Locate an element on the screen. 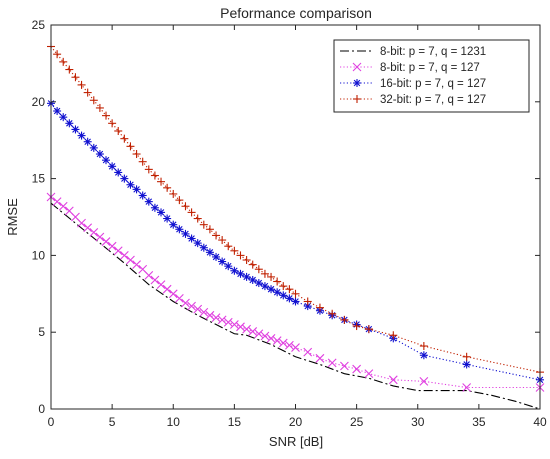  x-tick-label: 35 is located at coordinates (479, 422).